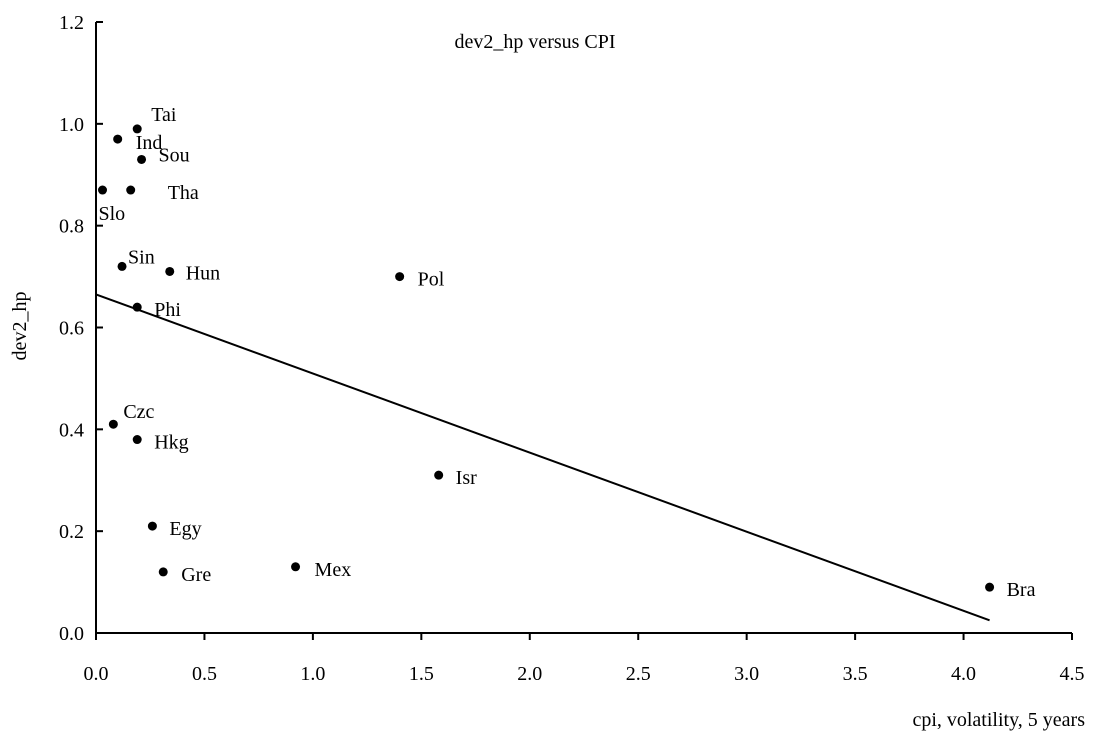  Describe the element at coordinates (203, 273) in the screenshot. I see `point-label-hun: Hun` at that location.